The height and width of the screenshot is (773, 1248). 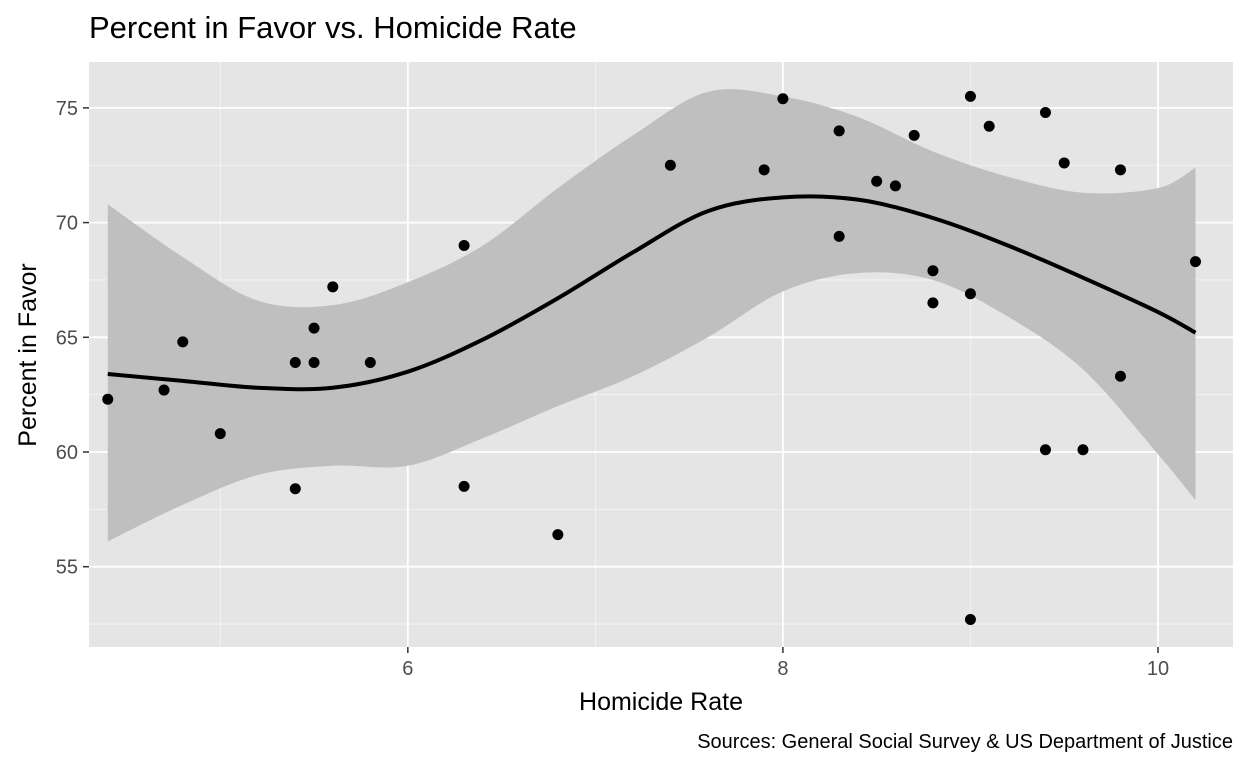 What do you see at coordinates (67, 109) in the screenshot?
I see `y-tick-label: 75` at bounding box center [67, 109].